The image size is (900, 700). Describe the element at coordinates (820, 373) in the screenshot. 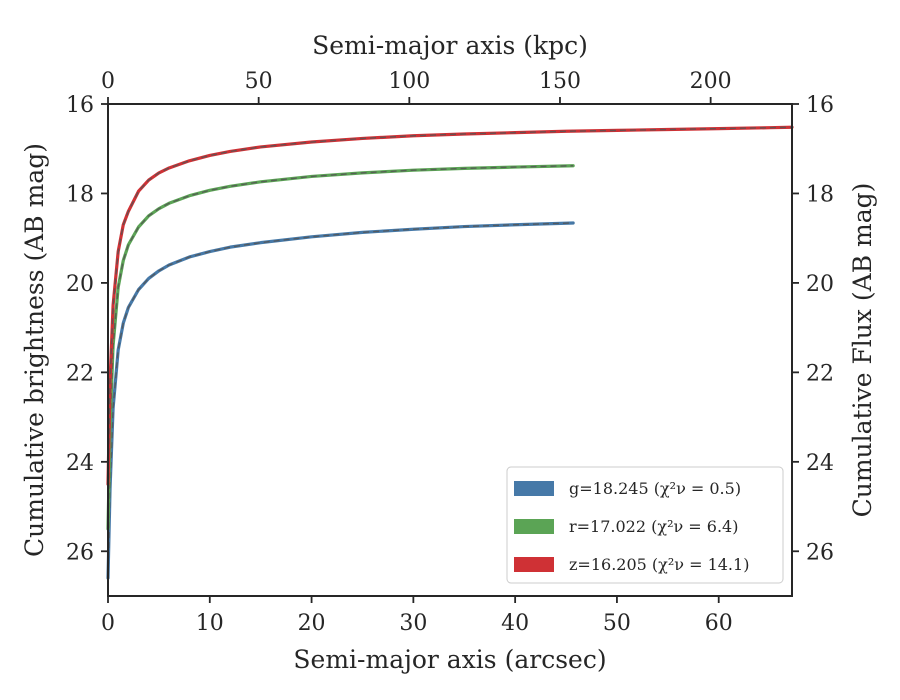

I see `y-tick-label-right: 22` at that location.